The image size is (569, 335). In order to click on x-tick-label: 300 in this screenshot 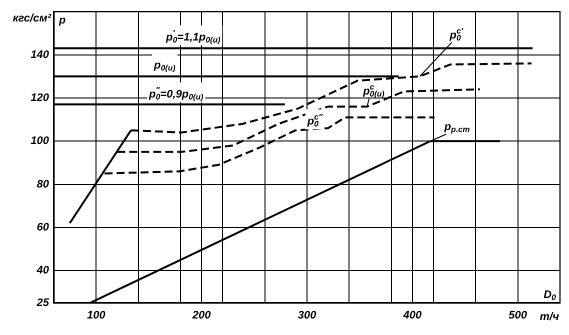, I will do `click(308, 316)`.